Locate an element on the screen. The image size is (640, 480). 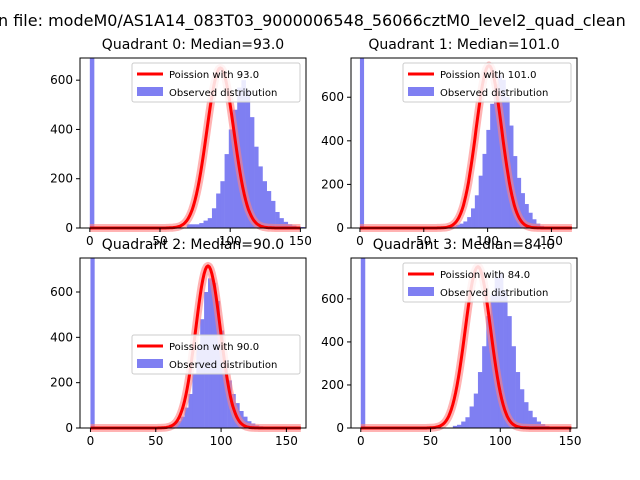
panel-title: Quadrant 1: Median=101.0 is located at coordinates (463, 45).